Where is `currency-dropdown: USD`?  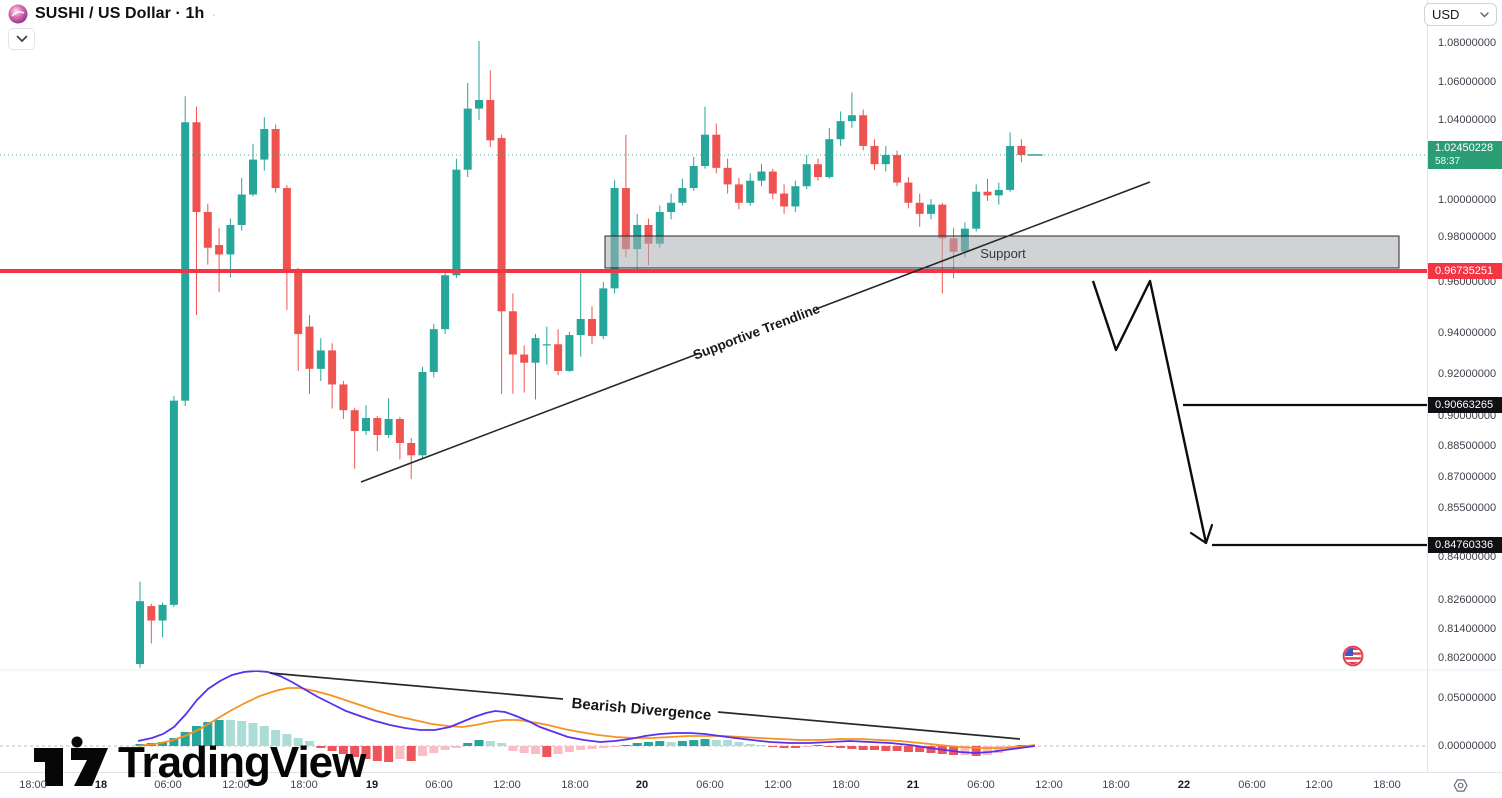
currency-dropdown: USD is located at coordinates (1460, 14).